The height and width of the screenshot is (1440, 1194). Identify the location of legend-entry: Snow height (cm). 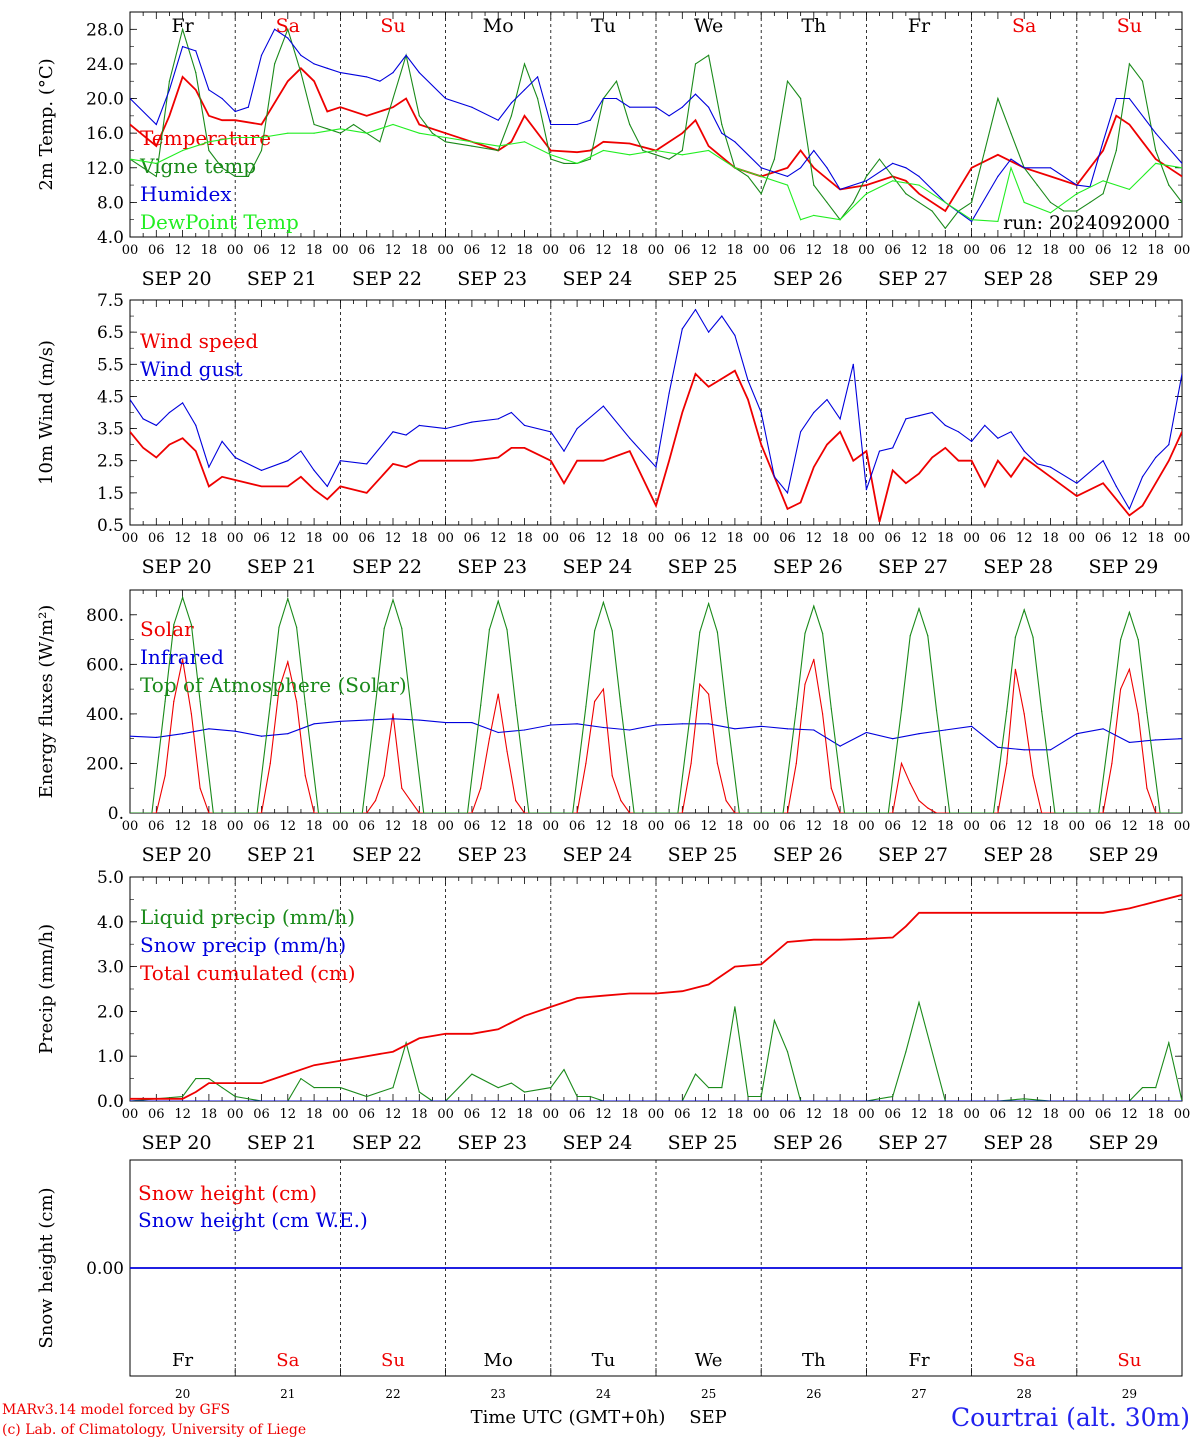
(227, 1193).